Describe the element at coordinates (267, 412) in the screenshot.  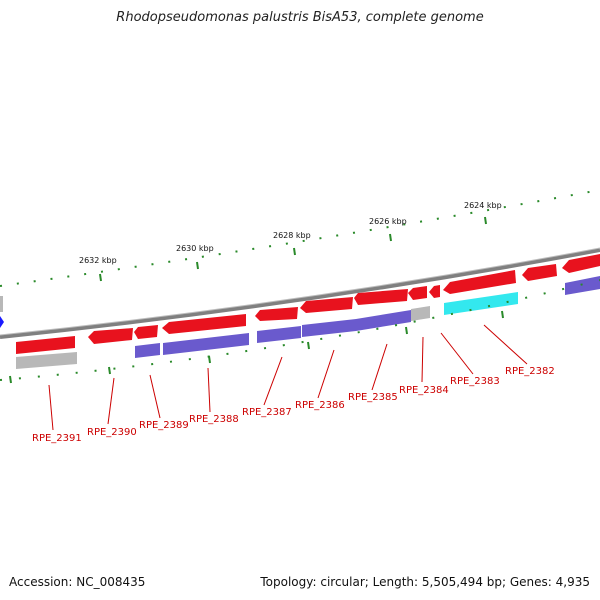
I see `gene-label-rpe-2387: RPE_2387` at that location.